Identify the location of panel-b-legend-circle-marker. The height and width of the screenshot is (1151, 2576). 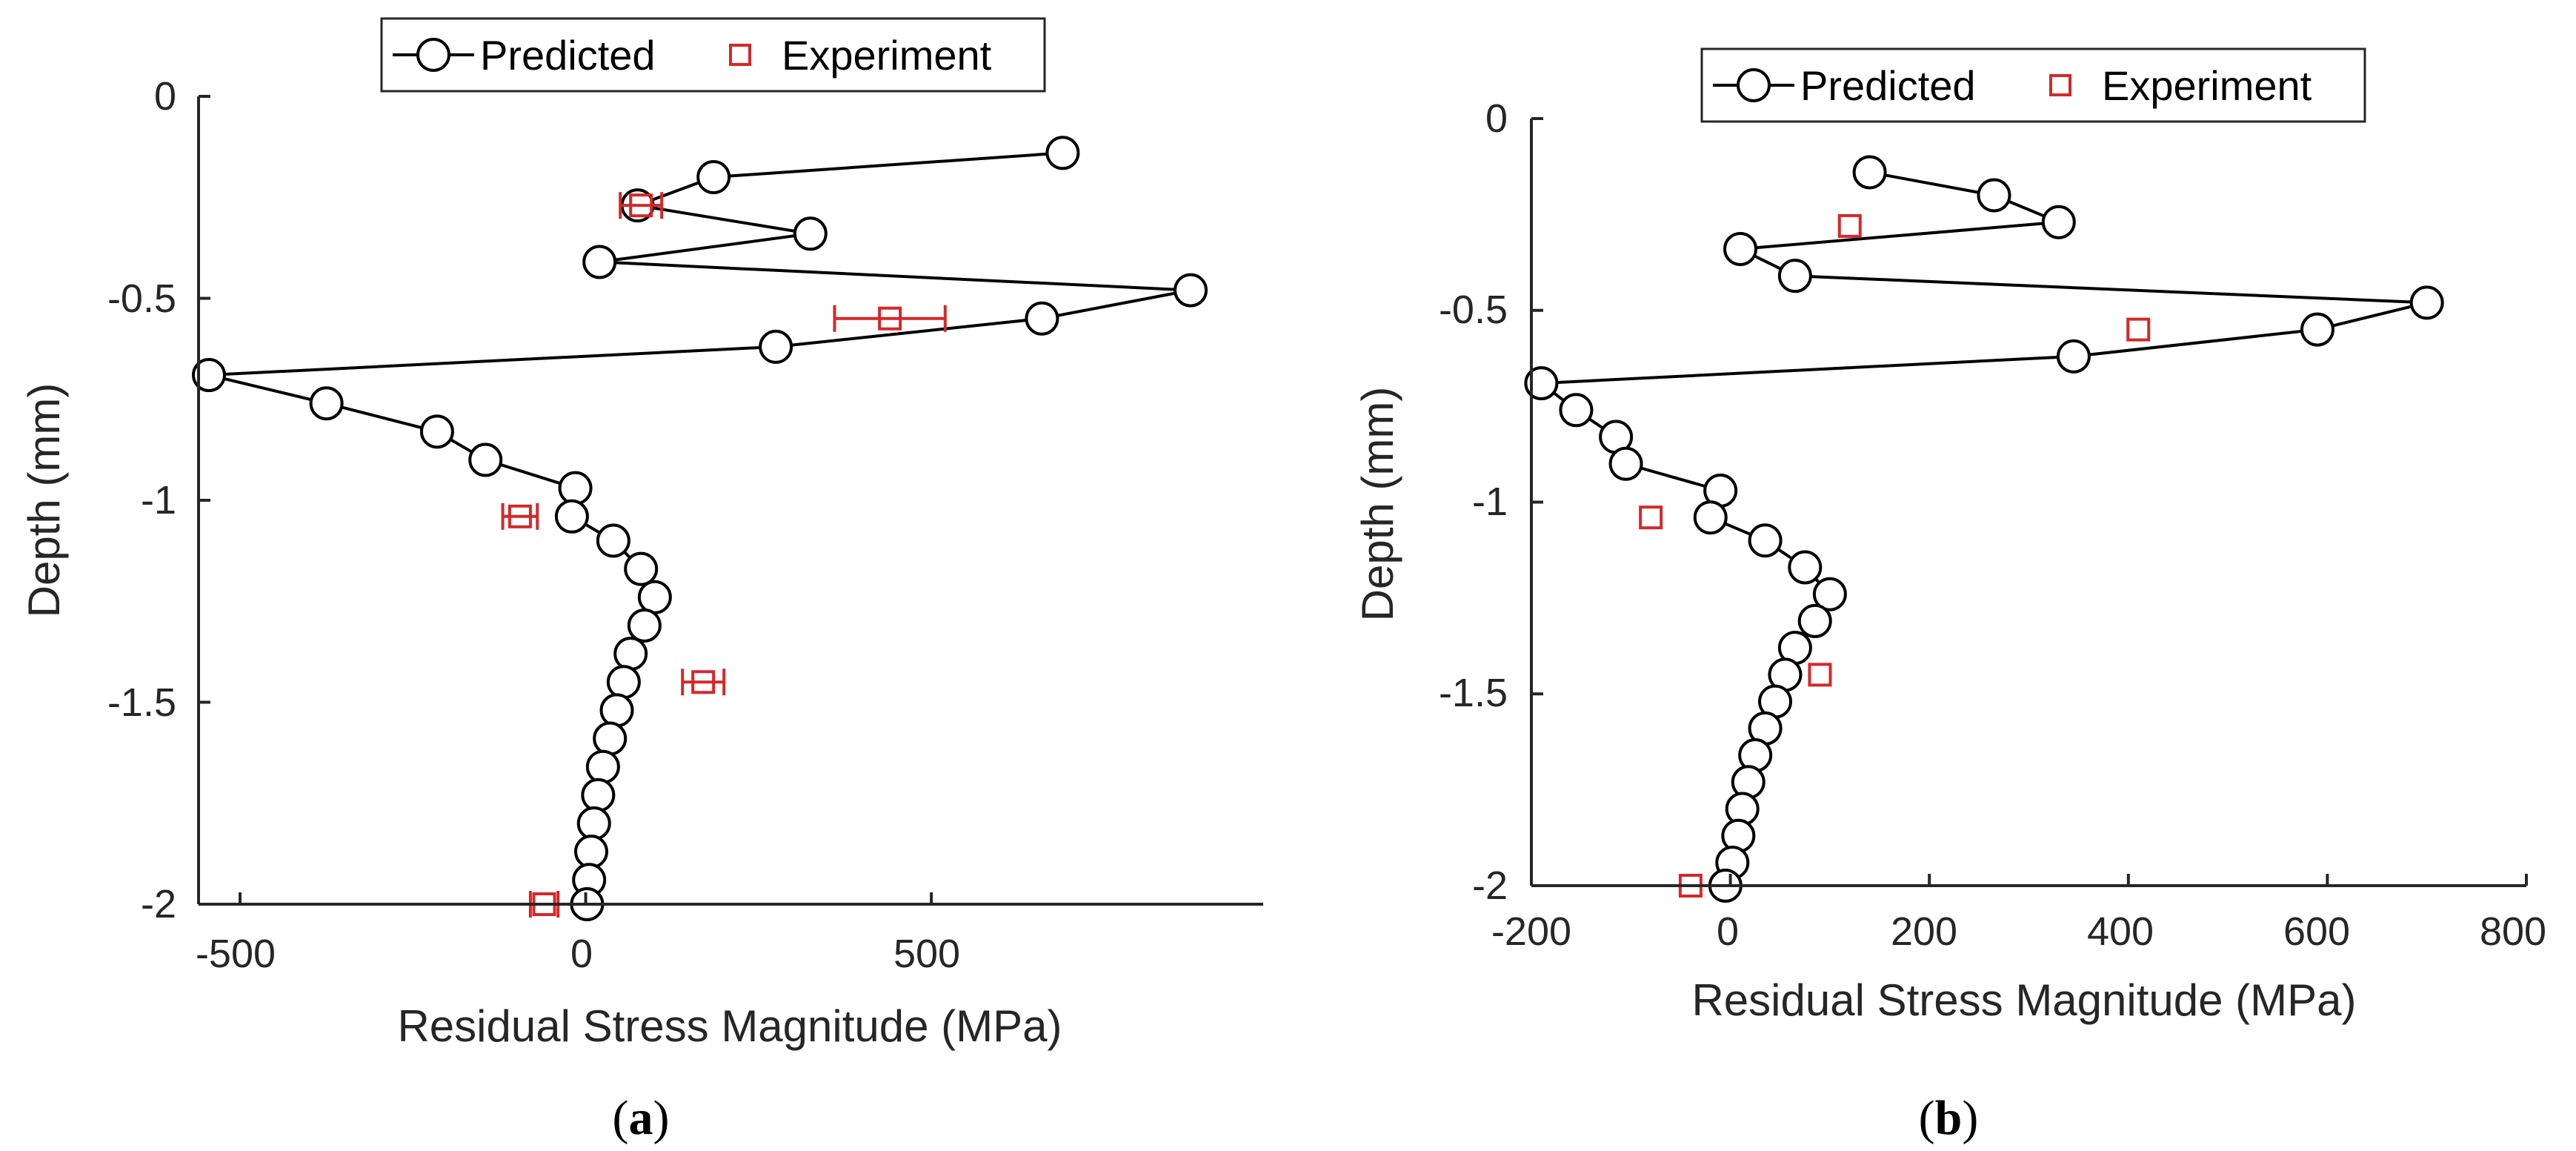
(1754, 85).